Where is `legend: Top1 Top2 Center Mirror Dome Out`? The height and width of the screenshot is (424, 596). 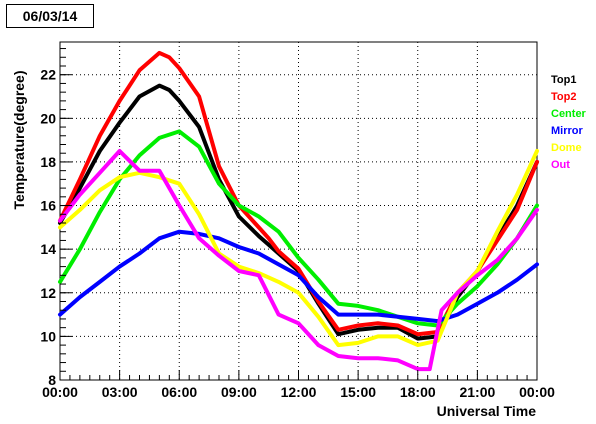
legend: Top1 Top2 Center Mirror Dome Out is located at coordinates (569, 122).